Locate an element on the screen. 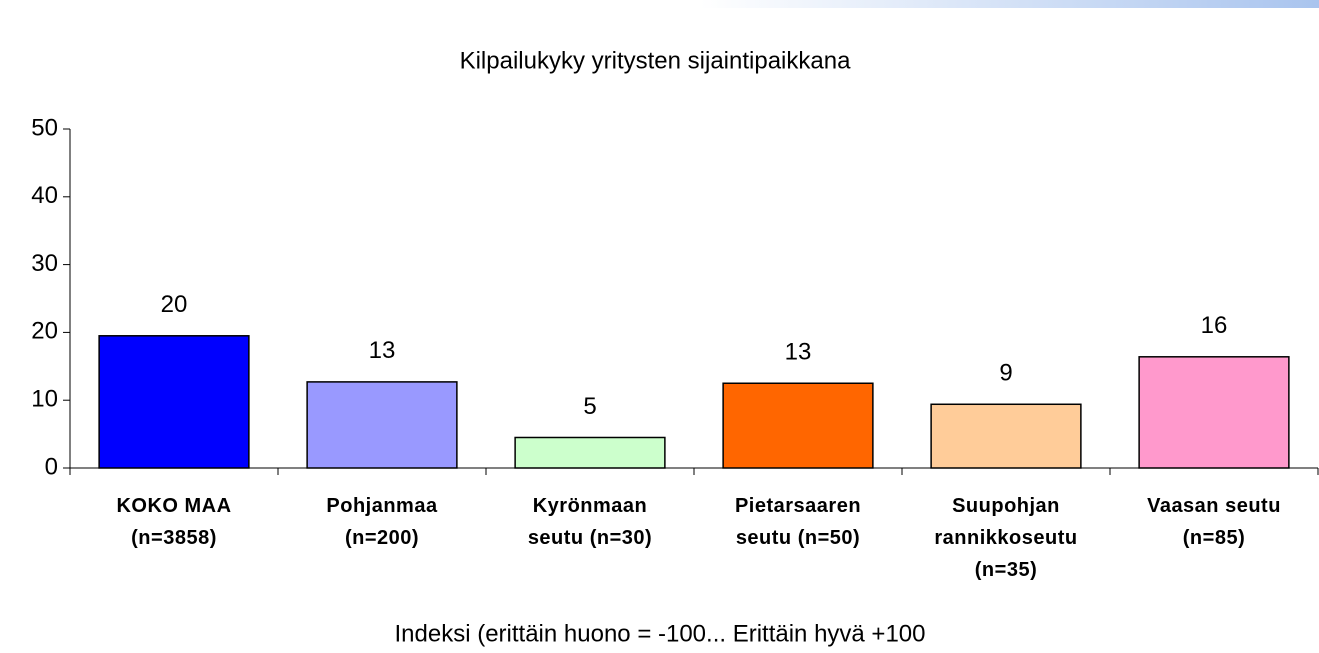 The height and width of the screenshot is (653, 1319). y-tick-label: 0 is located at coordinates (51, 466).